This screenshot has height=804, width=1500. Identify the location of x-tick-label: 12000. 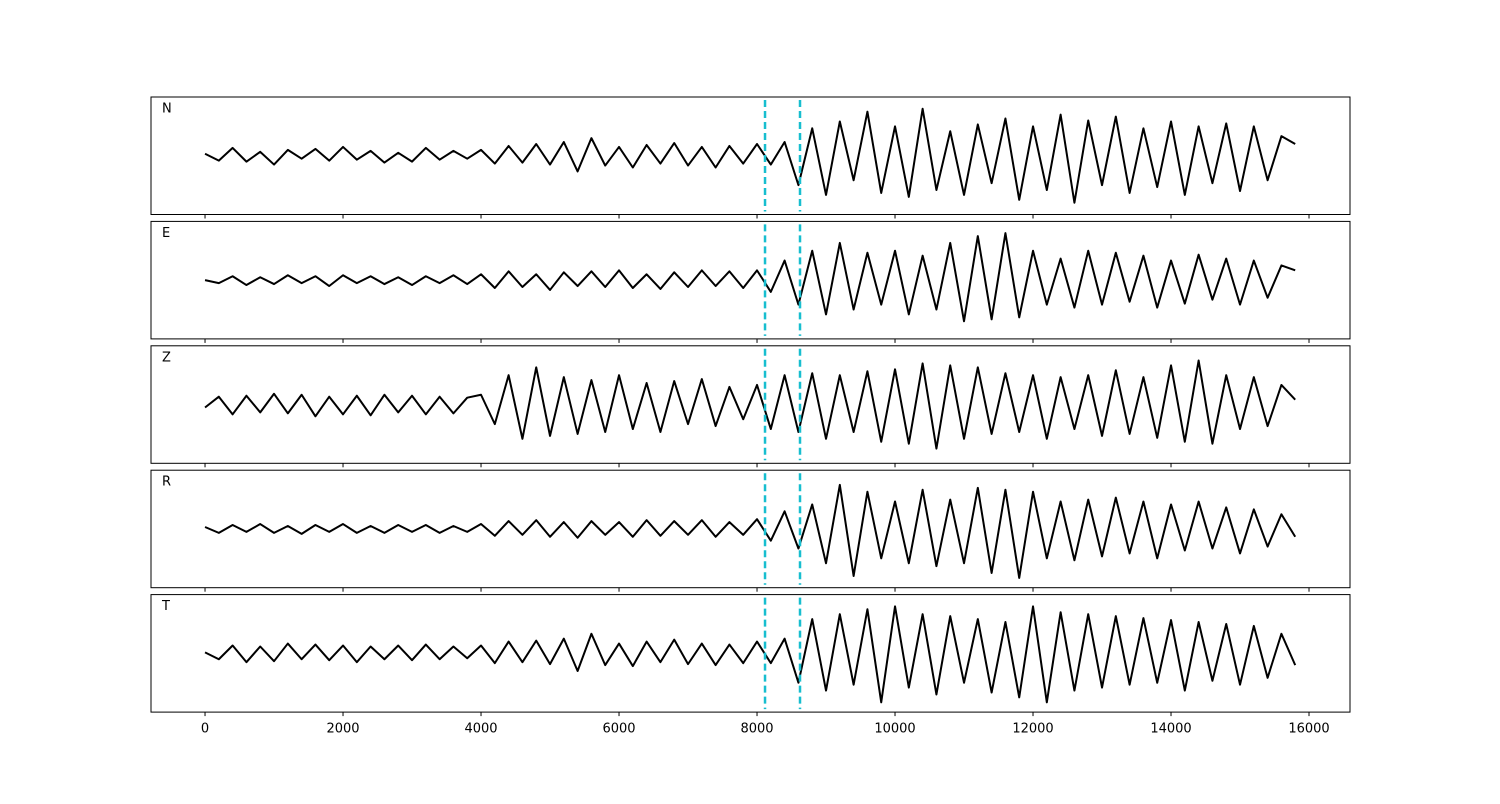
(1032, 729).